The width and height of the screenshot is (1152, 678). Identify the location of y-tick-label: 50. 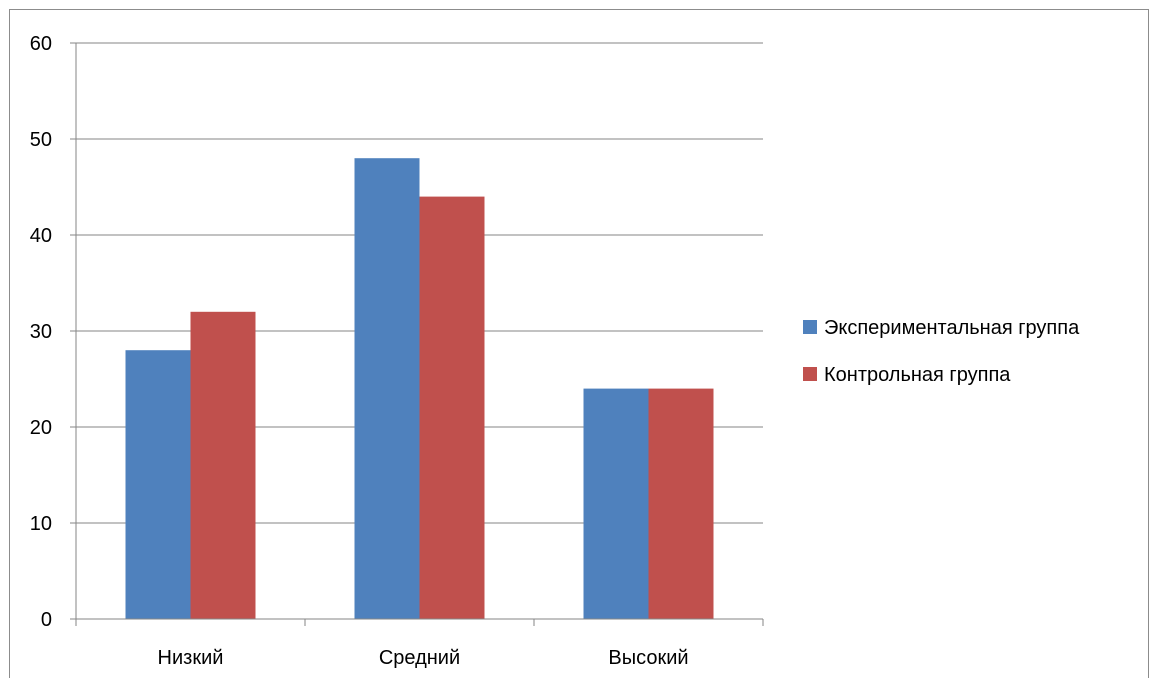
(41, 140).